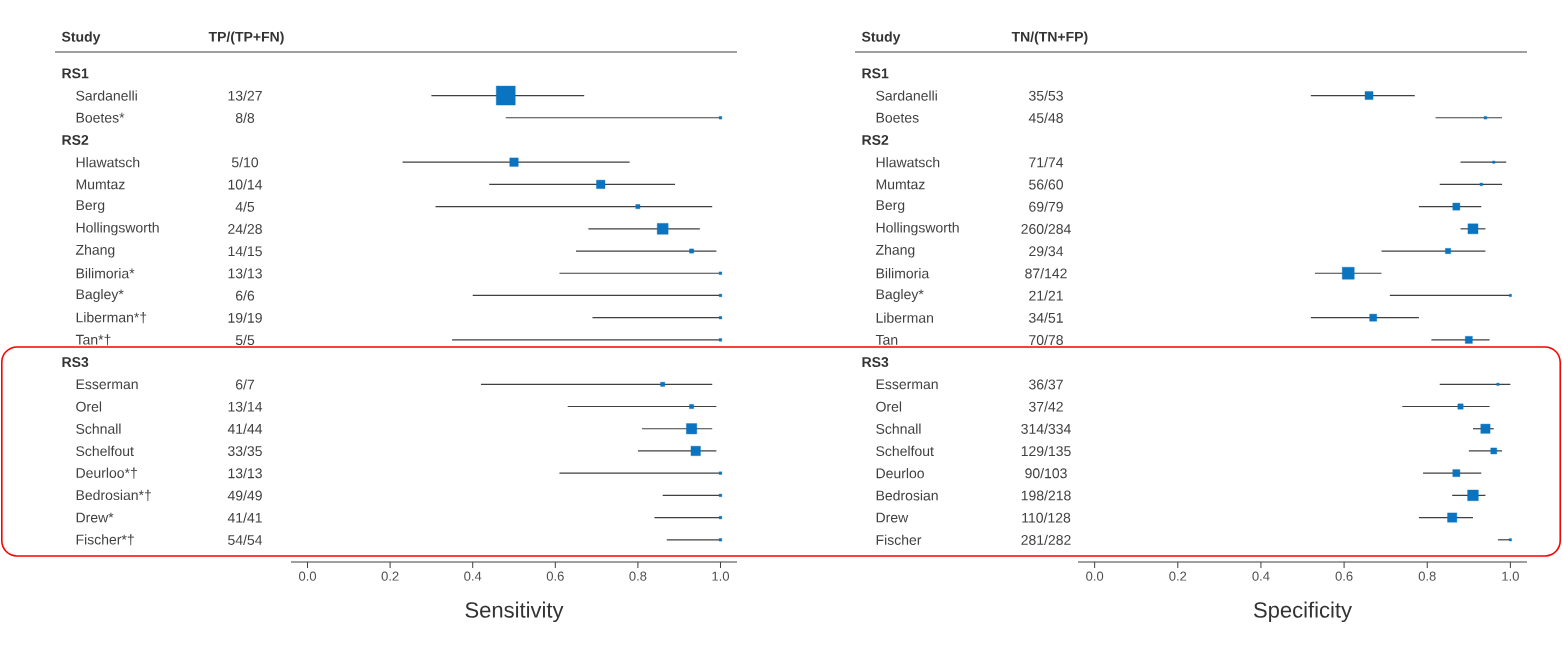  What do you see at coordinates (1046, 273) in the screenshot?
I see `data-label: 87/142` at bounding box center [1046, 273].